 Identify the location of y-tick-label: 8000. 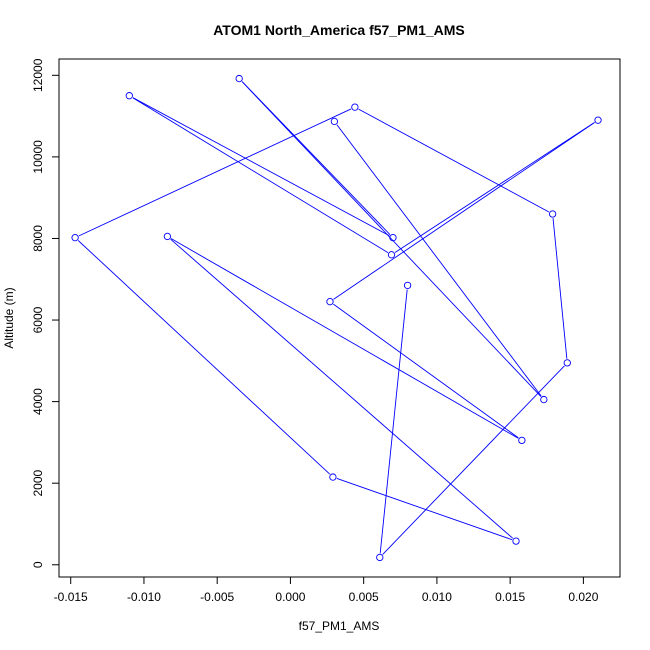
(38, 238).